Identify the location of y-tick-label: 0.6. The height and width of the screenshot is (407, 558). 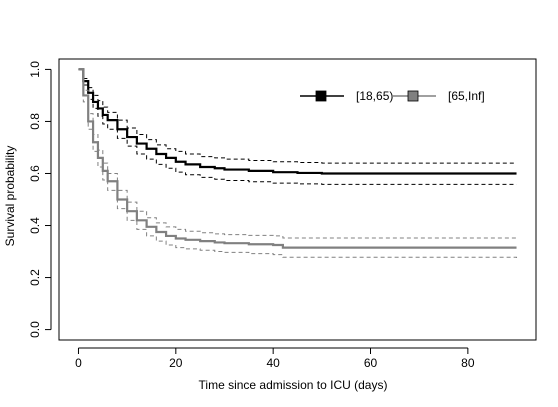
(35, 173).